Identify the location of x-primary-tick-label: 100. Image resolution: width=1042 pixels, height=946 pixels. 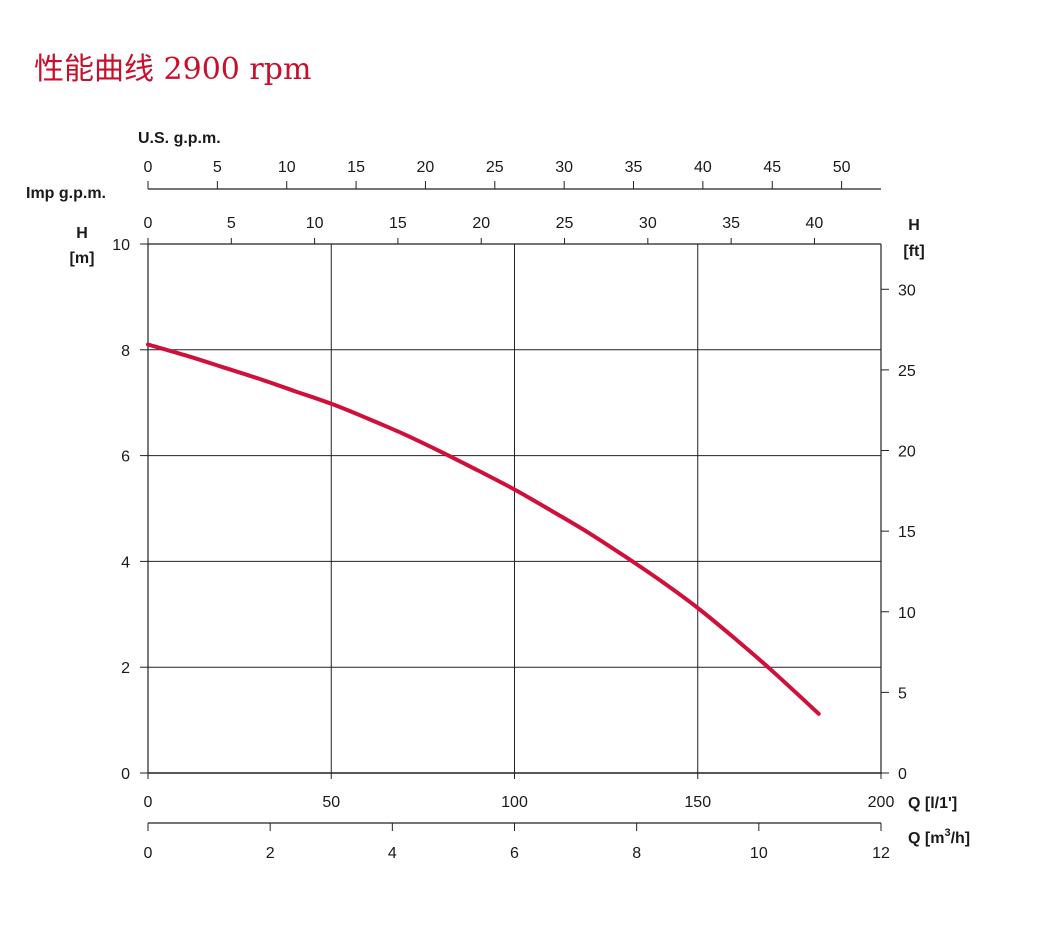
(514, 802).